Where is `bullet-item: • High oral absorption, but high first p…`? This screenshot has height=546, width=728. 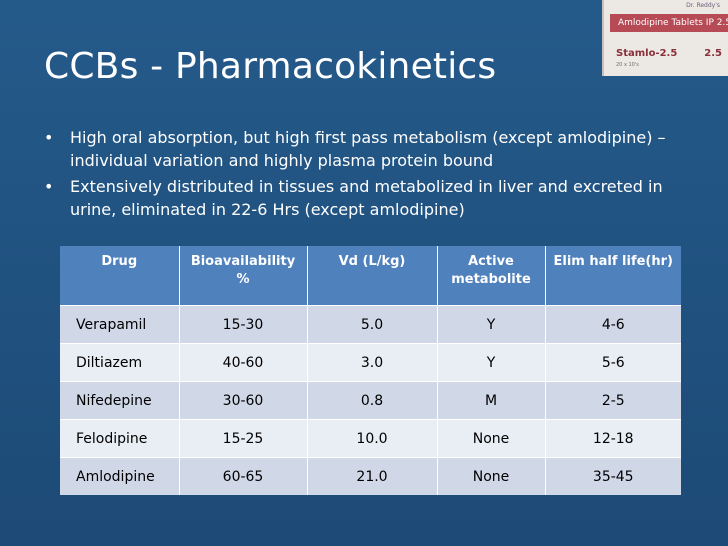 bullet-item: • High oral absorption, but high first p… is located at coordinates (369, 149).